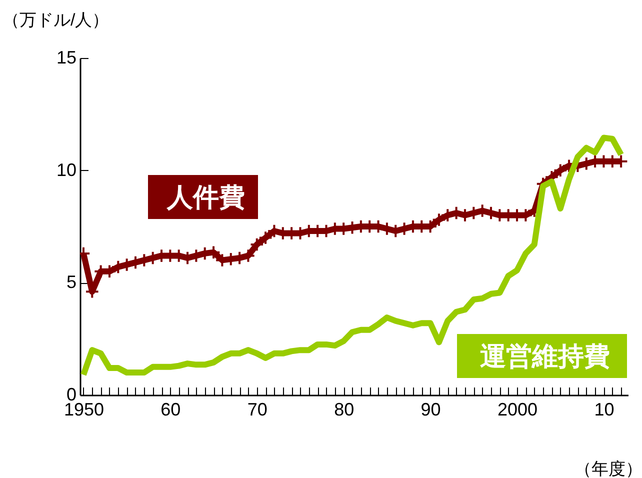 The image size is (642, 478). I want to click on series-label: 人件費, so click(205, 197).